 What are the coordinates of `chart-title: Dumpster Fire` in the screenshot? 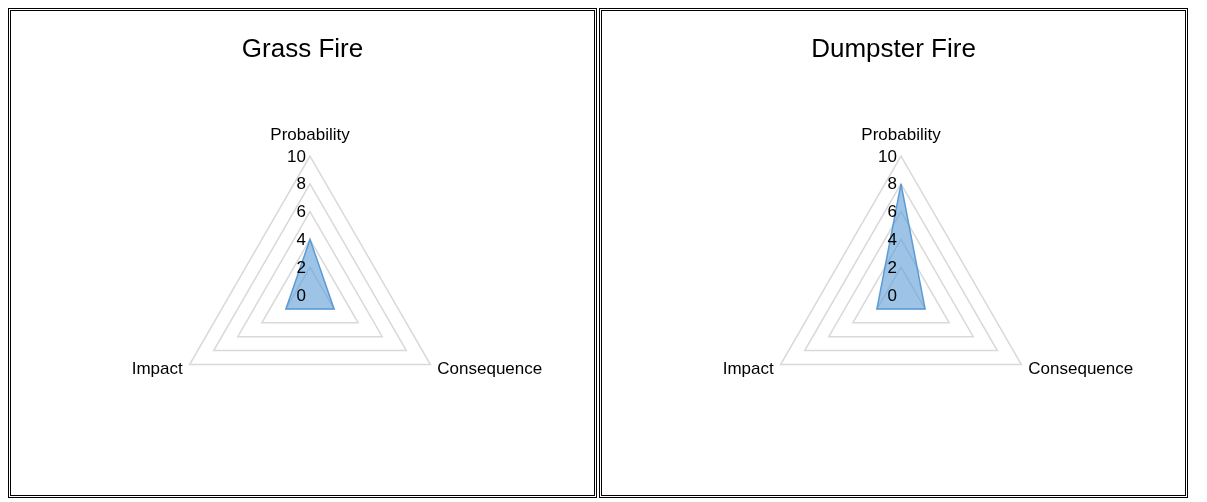 It's located at (893, 48).